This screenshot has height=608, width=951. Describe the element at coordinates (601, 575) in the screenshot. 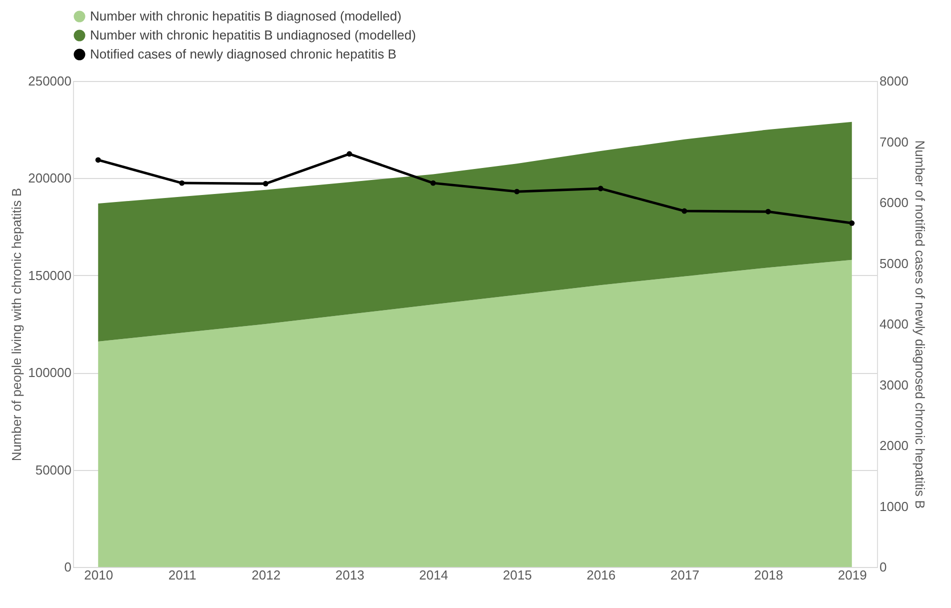

I see `x-tick-label: 2016` at that location.